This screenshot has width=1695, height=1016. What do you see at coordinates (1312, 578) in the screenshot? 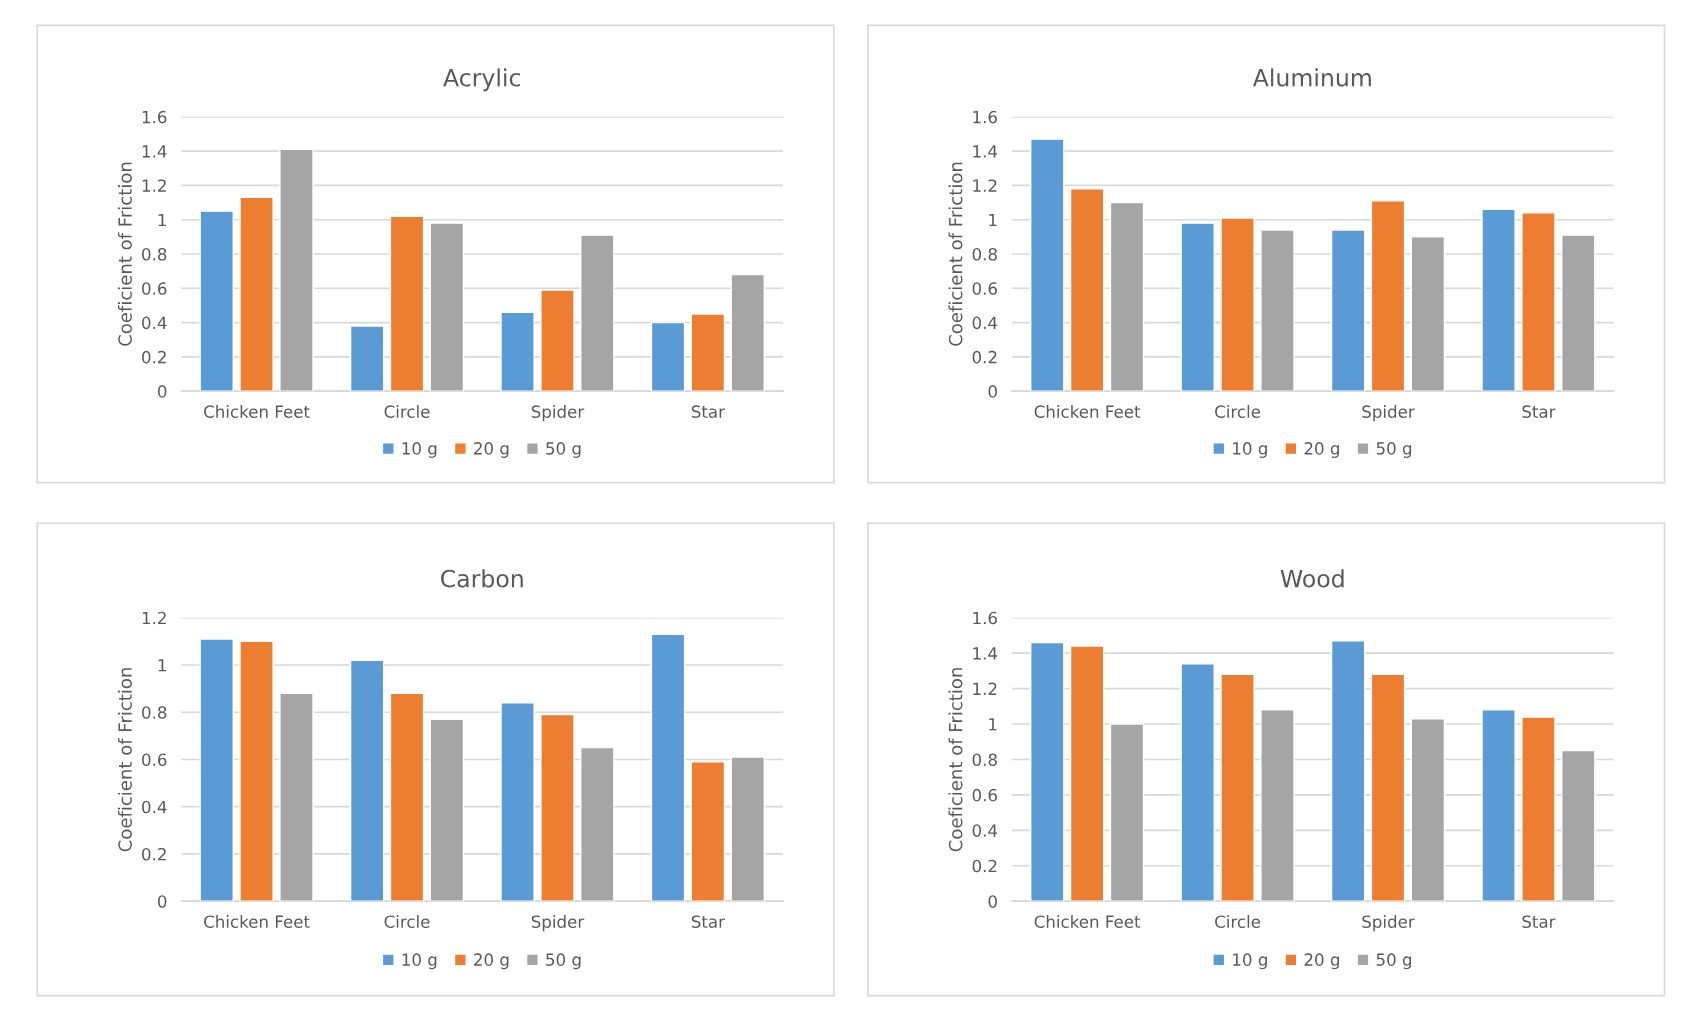
I see `chart-title: Wood` at bounding box center [1312, 578].